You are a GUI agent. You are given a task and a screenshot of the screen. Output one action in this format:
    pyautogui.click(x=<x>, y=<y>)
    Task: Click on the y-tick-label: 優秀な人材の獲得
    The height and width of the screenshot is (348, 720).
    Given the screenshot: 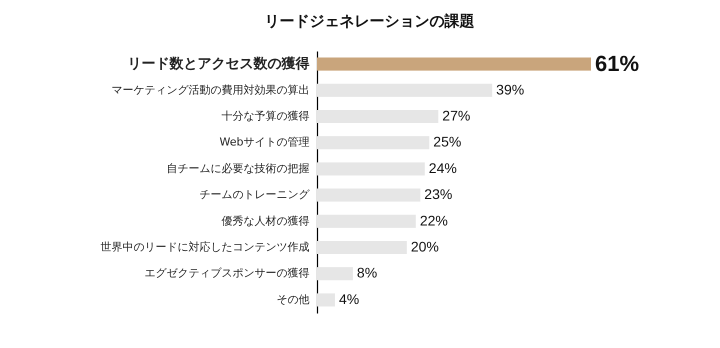 What is the action you would take?
    pyautogui.click(x=266, y=221)
    